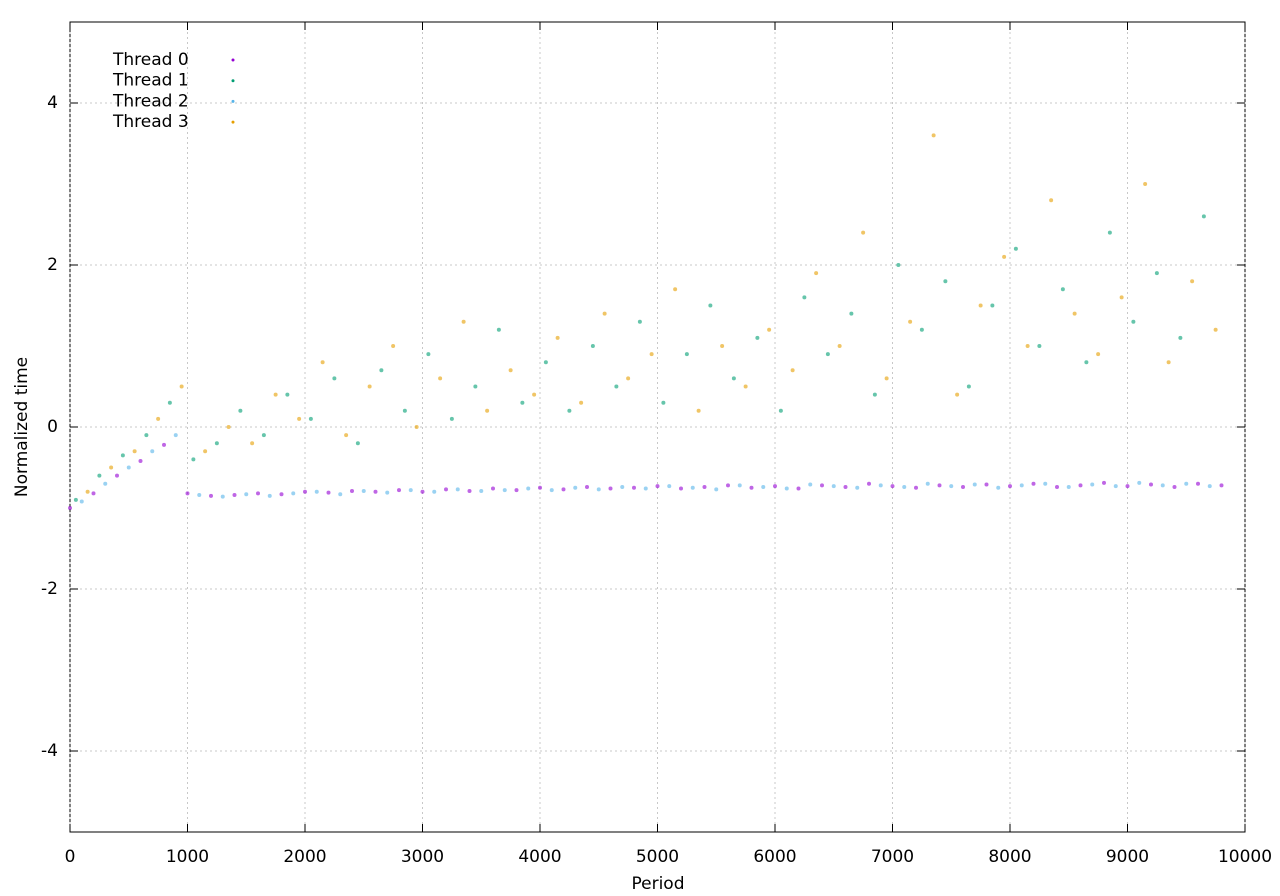 This screenshot has width=1280, height=896. What do you see at coordinates (1009, 857) in the screenshot?
I see `x-tick-label: 8000` at bounding box center [1009, 857].